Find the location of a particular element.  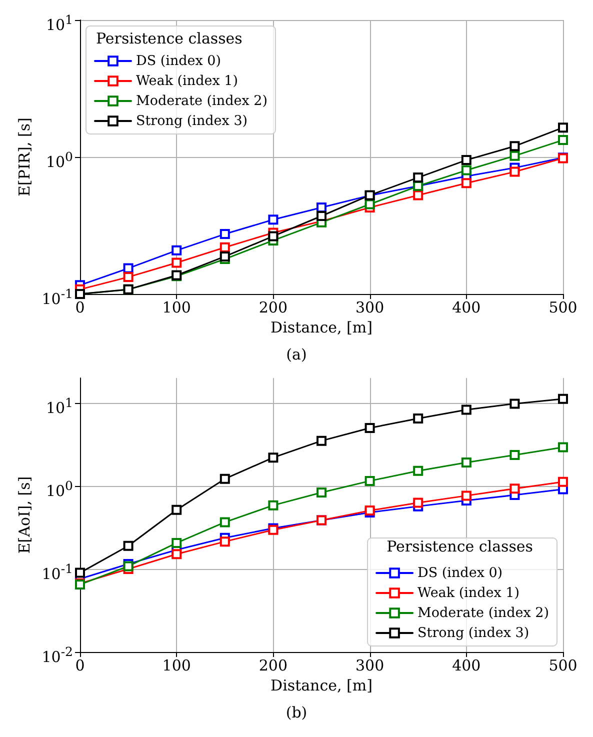

y-axis-title: E[AoI], [s] is located at coordinates (25, 515).